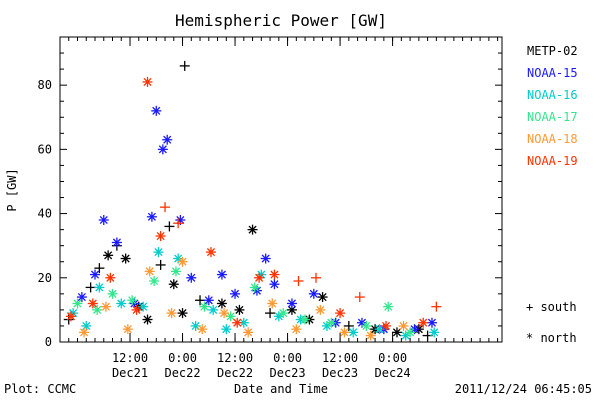 This screenshot has width=600, height=400. What do you see at coordinates (281, 389) in the screenshot?
I see `x-axis-label: Date and Time` at bounding box center [281, 389].